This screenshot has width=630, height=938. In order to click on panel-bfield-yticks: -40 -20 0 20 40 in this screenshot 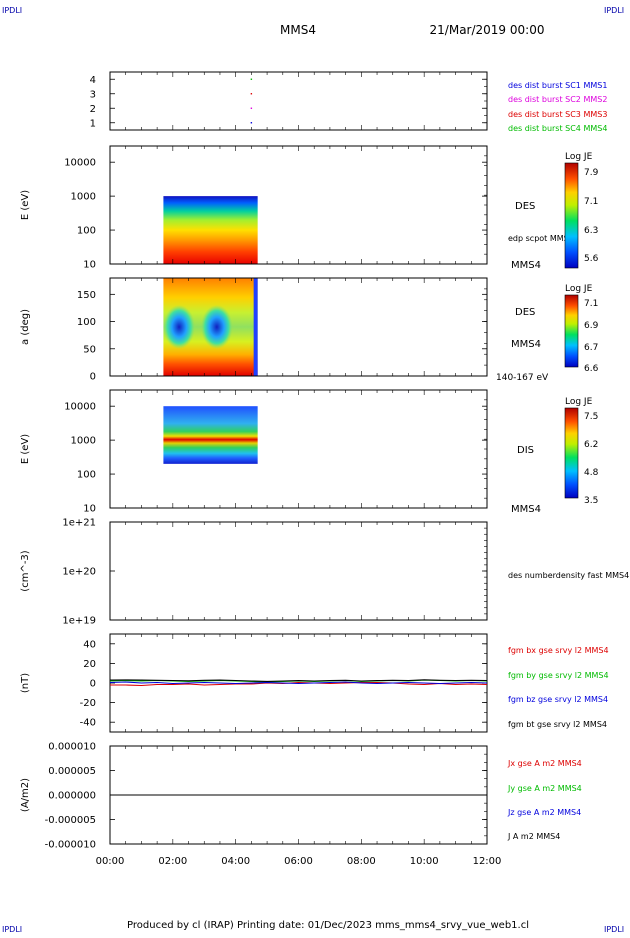, I will do `click(283, 684)`.